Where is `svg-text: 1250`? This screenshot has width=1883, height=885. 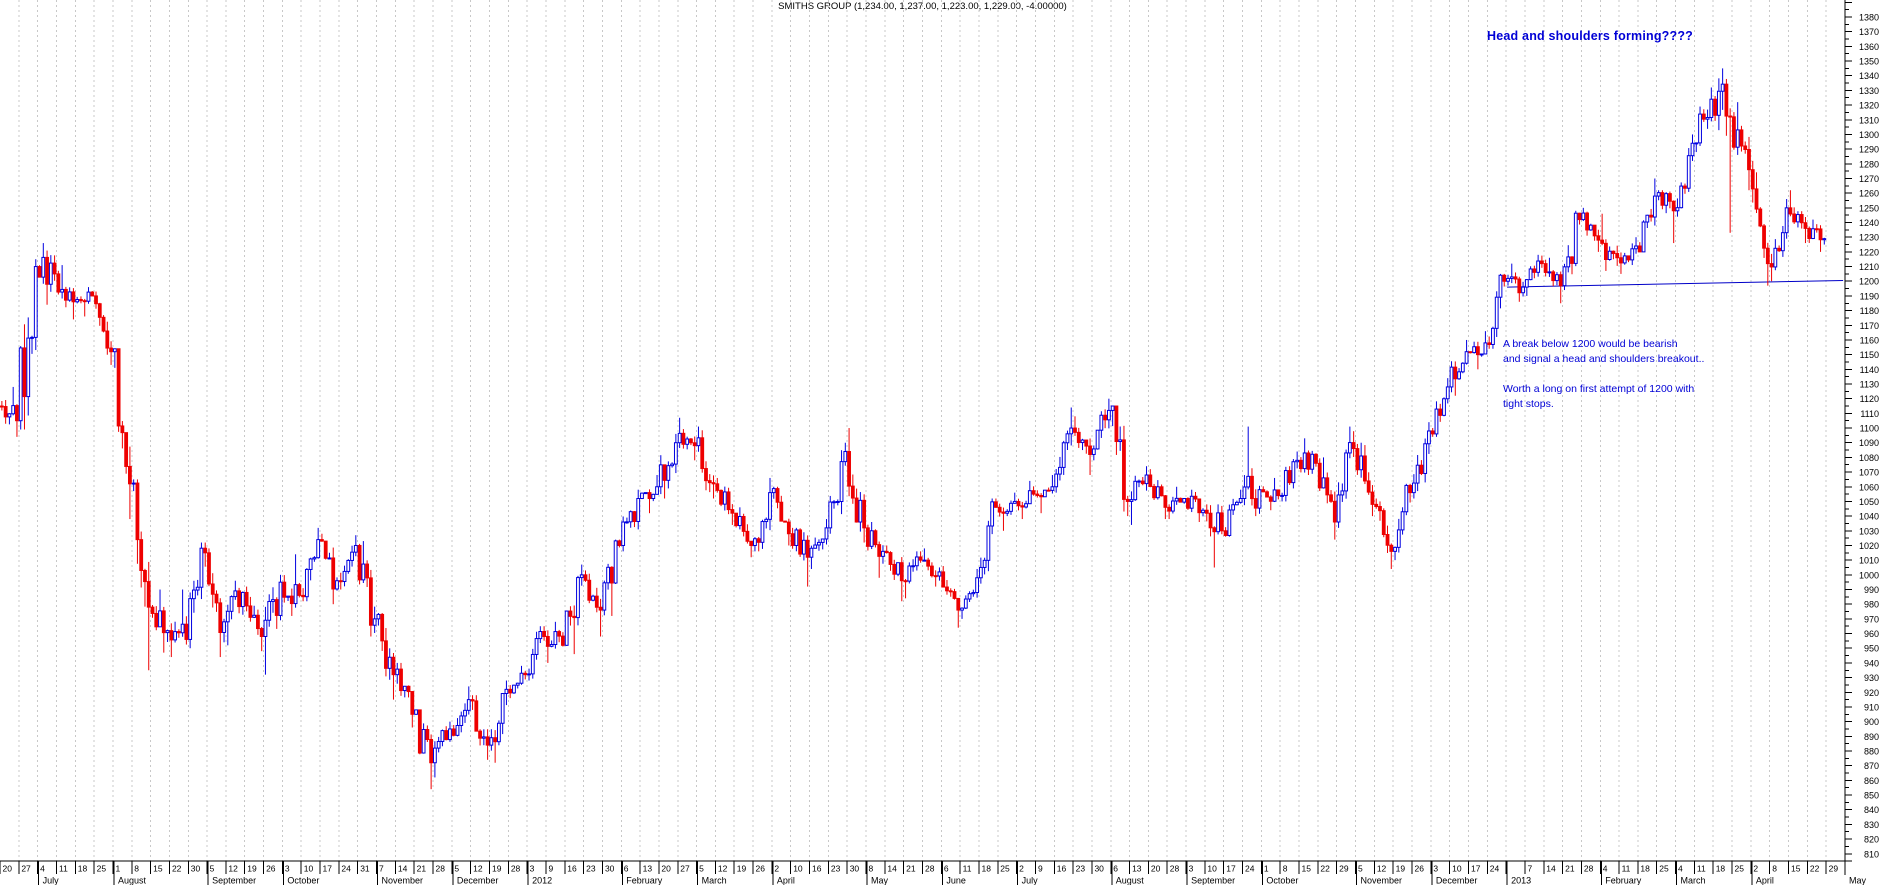
svg-text: 1250 is located at coordinates (1869, 208).